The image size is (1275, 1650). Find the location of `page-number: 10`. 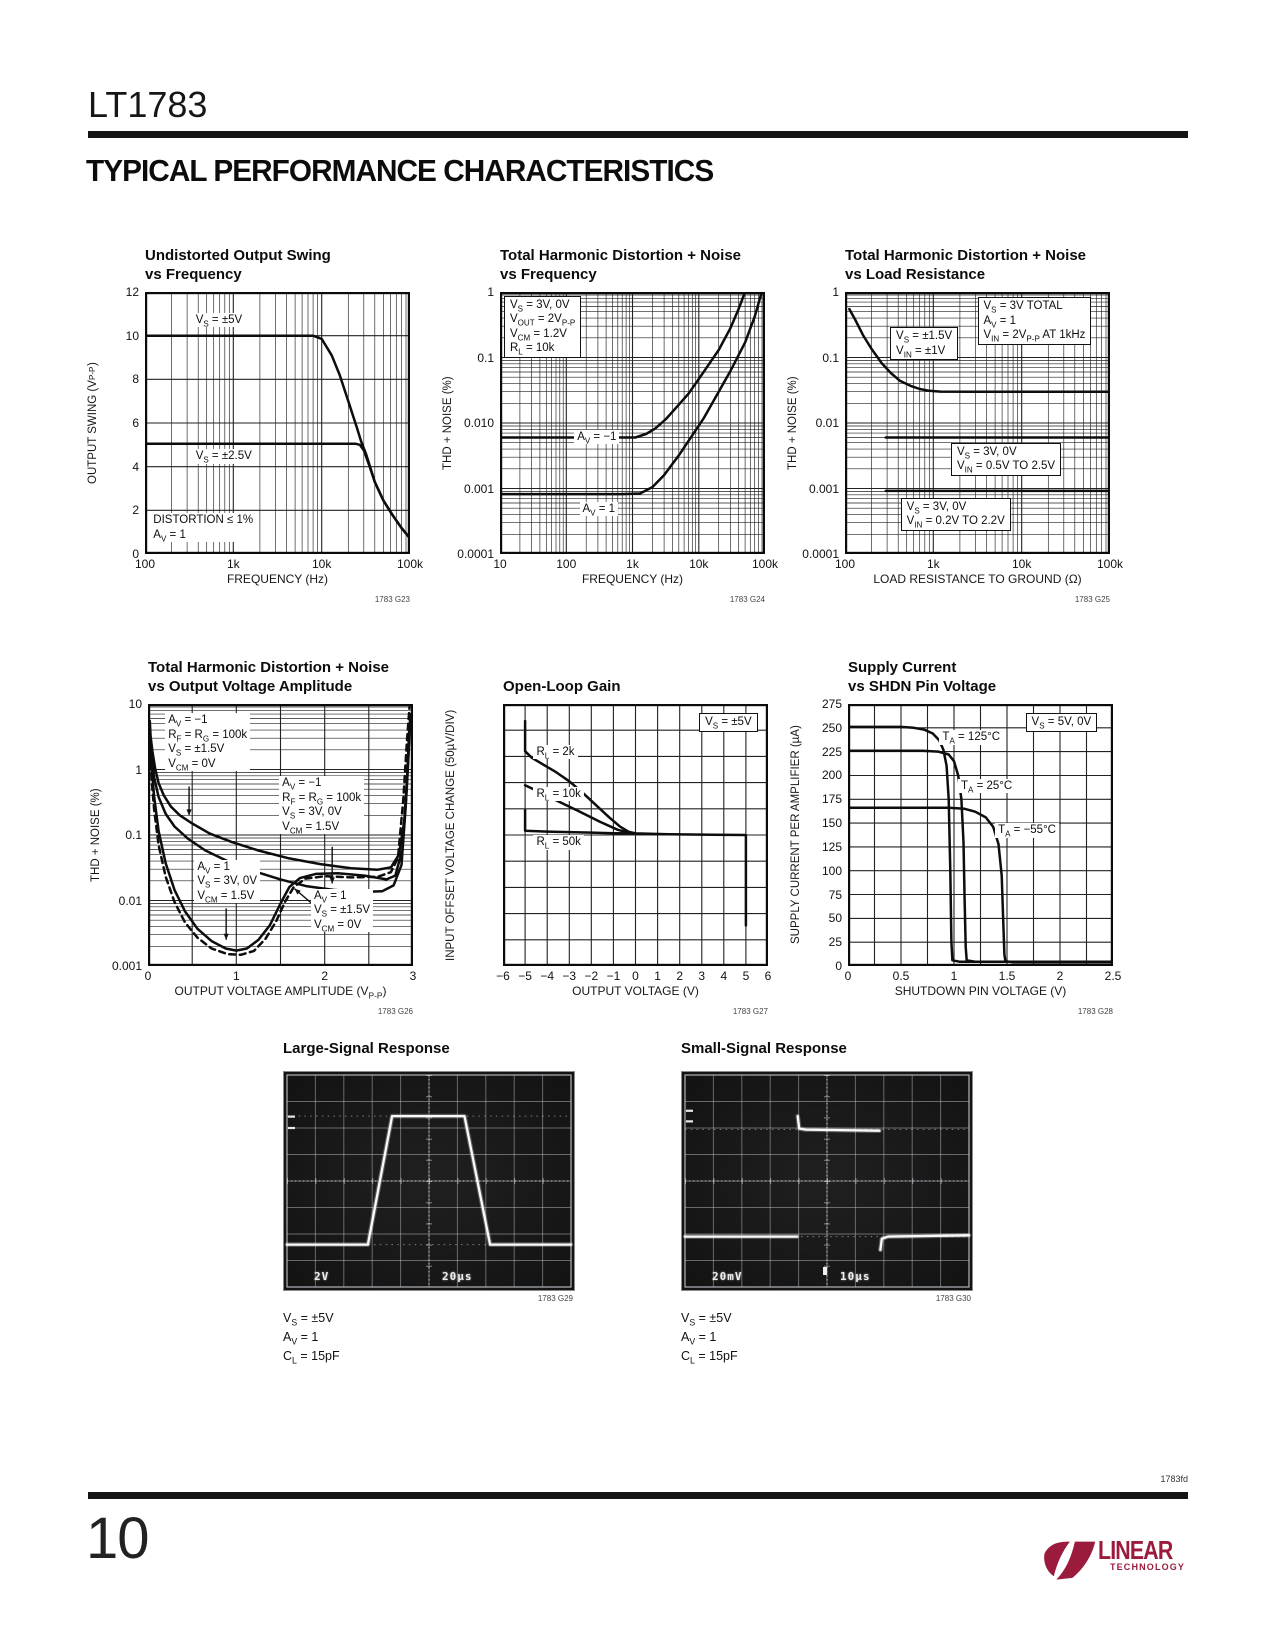

page-number: 10 is located at coordinates (118, 1538).